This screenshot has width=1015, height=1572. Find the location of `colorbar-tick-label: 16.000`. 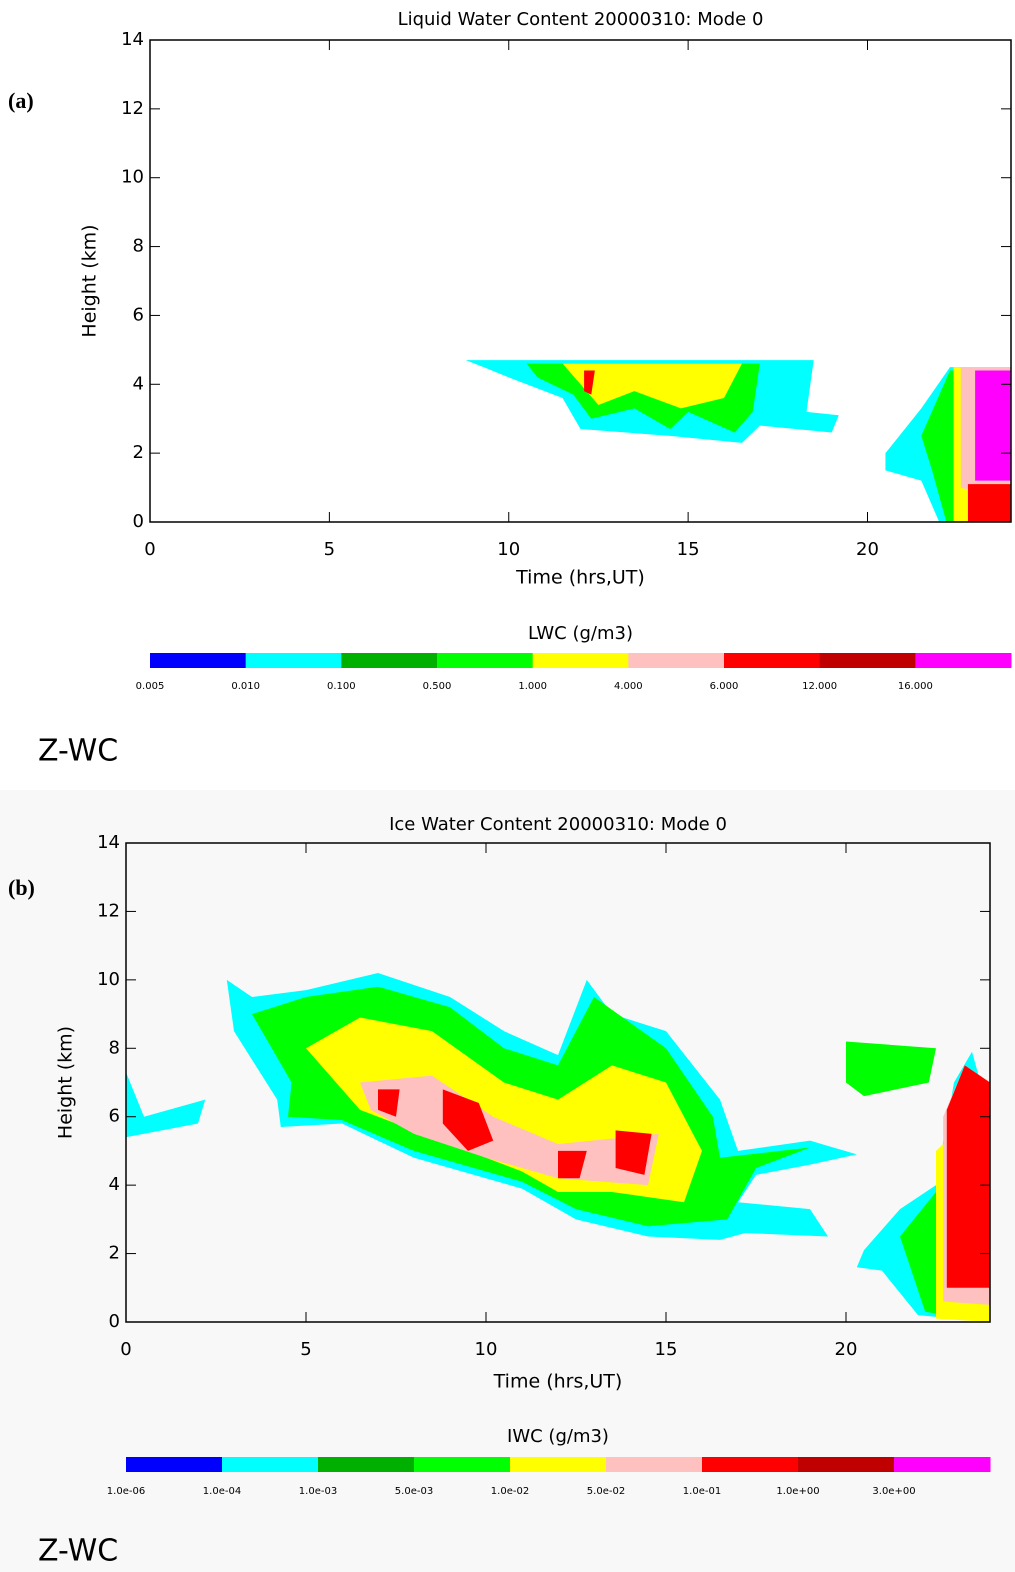

colorbar-tick-label: 16.000 is located at coordinates (915, 686).